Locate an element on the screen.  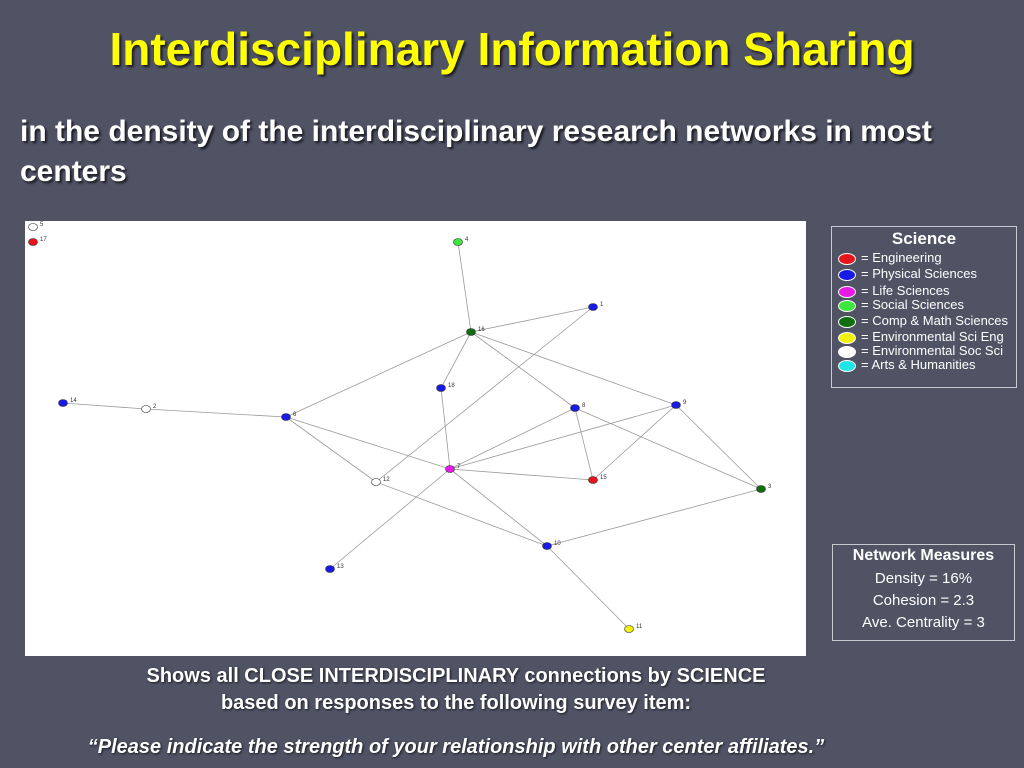
physical-sciences-swatch is located at coordinates (847, 274).